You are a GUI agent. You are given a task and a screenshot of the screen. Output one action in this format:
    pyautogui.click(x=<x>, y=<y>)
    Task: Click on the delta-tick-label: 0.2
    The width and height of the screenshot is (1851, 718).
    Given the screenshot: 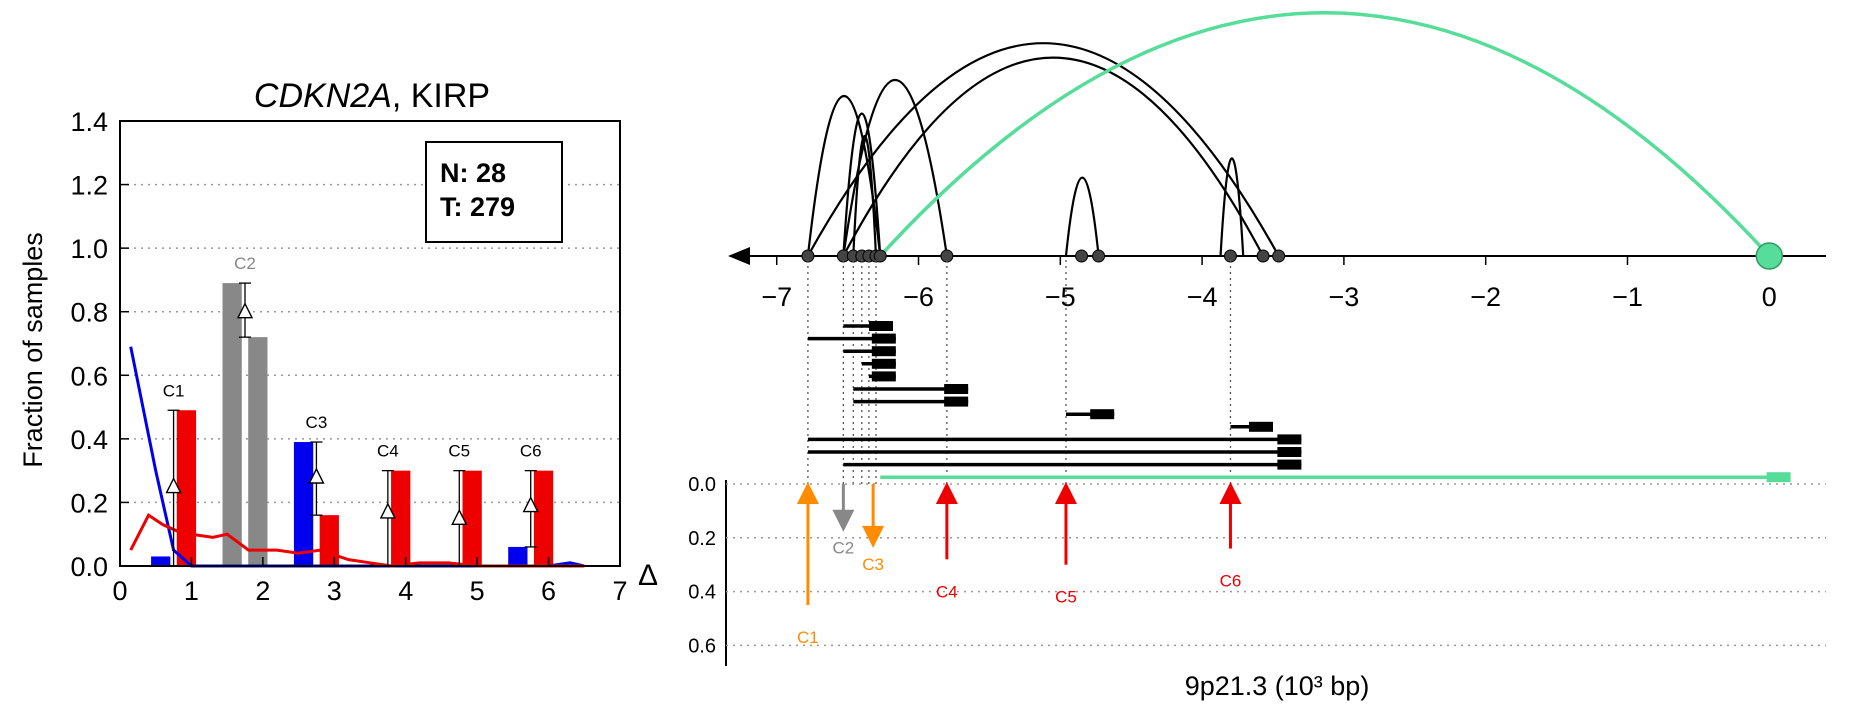 What is the action you would take?
    pyautogui.click(x=702, y=539)
    